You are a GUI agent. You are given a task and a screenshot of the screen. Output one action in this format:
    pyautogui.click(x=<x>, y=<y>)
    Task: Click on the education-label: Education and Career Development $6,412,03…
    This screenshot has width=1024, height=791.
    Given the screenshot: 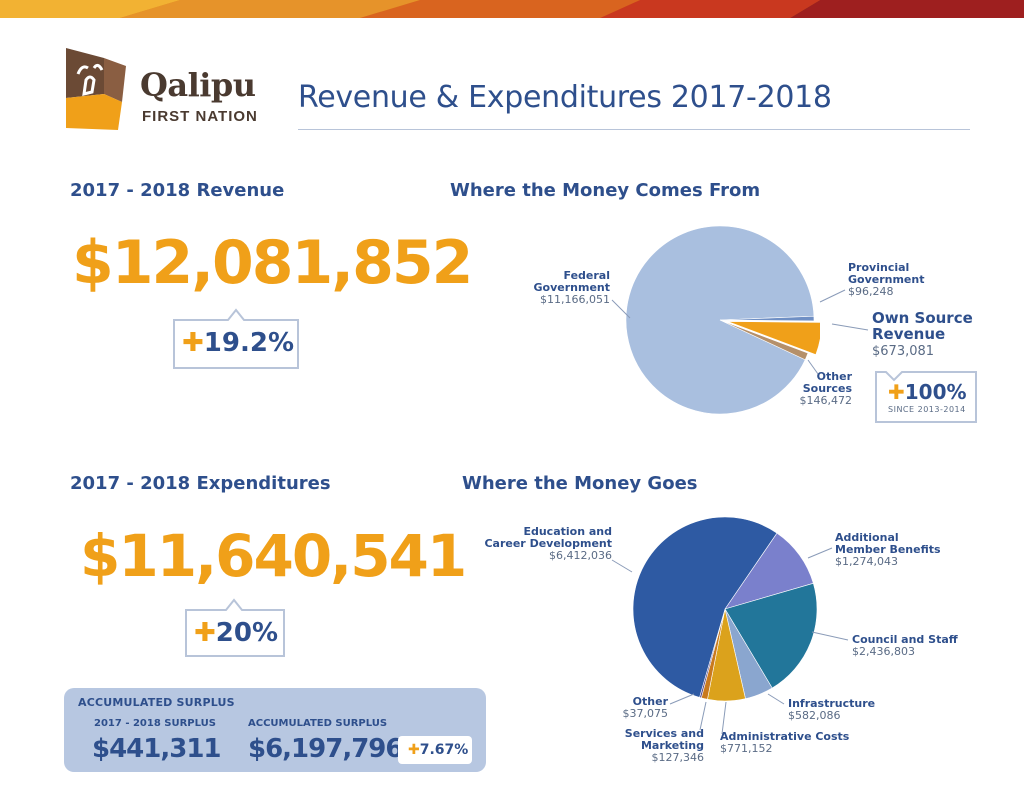 What is the action you would take?
    pyautogui.click(x=548, y=543)
    